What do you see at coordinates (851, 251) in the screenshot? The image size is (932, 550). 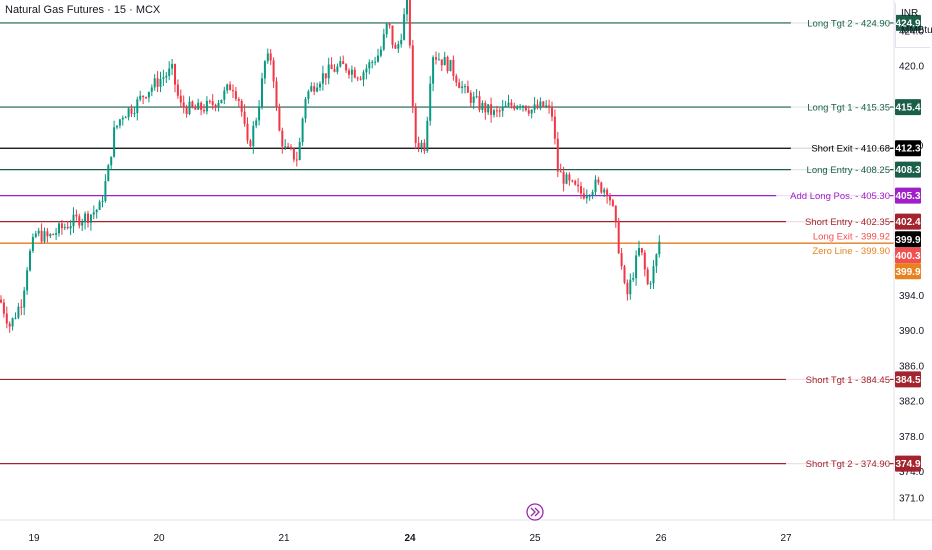 I see `level-label-7: Zero Line - 399.90` at bounding box center [851, 251].